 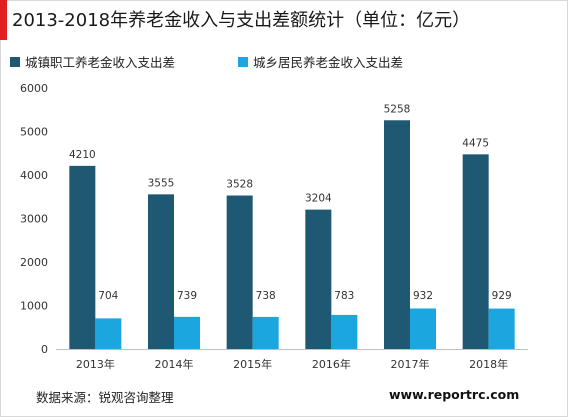 What do you see at coordinates (34, 132) in the screenshot?
I see `y-tick-label: 5000` at bounding box center [34, 132].